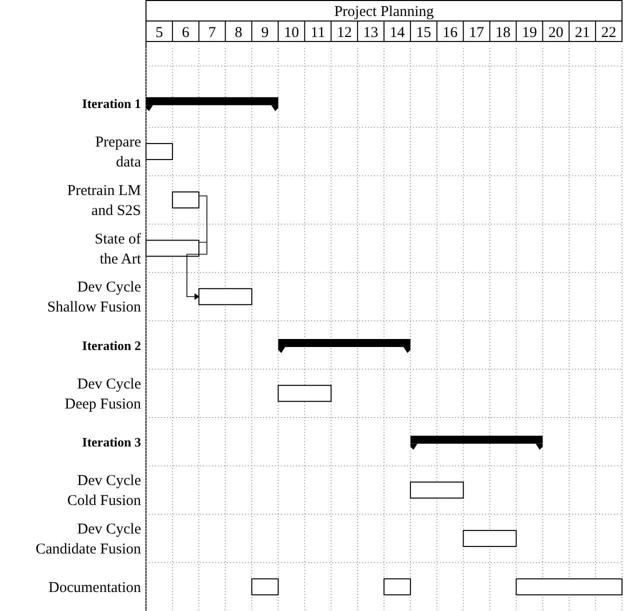 This screenshot has height=611, width=625. Describe the element at coordinates (450, 33) in the screenshot. I see `x-tick-label: 16` at that location.